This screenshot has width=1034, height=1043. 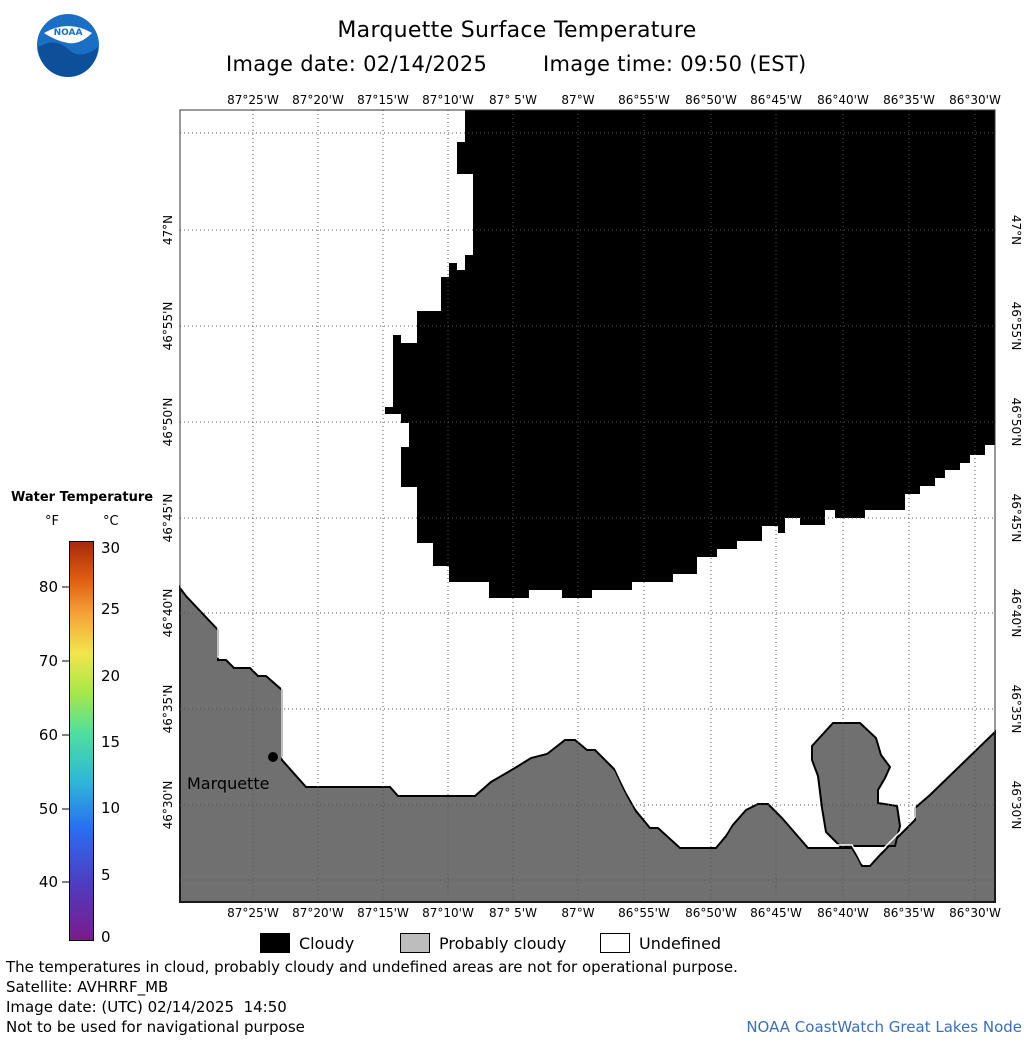 What do you see at coordinates (275, 943) in the screenshot?
I see `legend-cloudy-swatch` at bounding box center [275, 943].